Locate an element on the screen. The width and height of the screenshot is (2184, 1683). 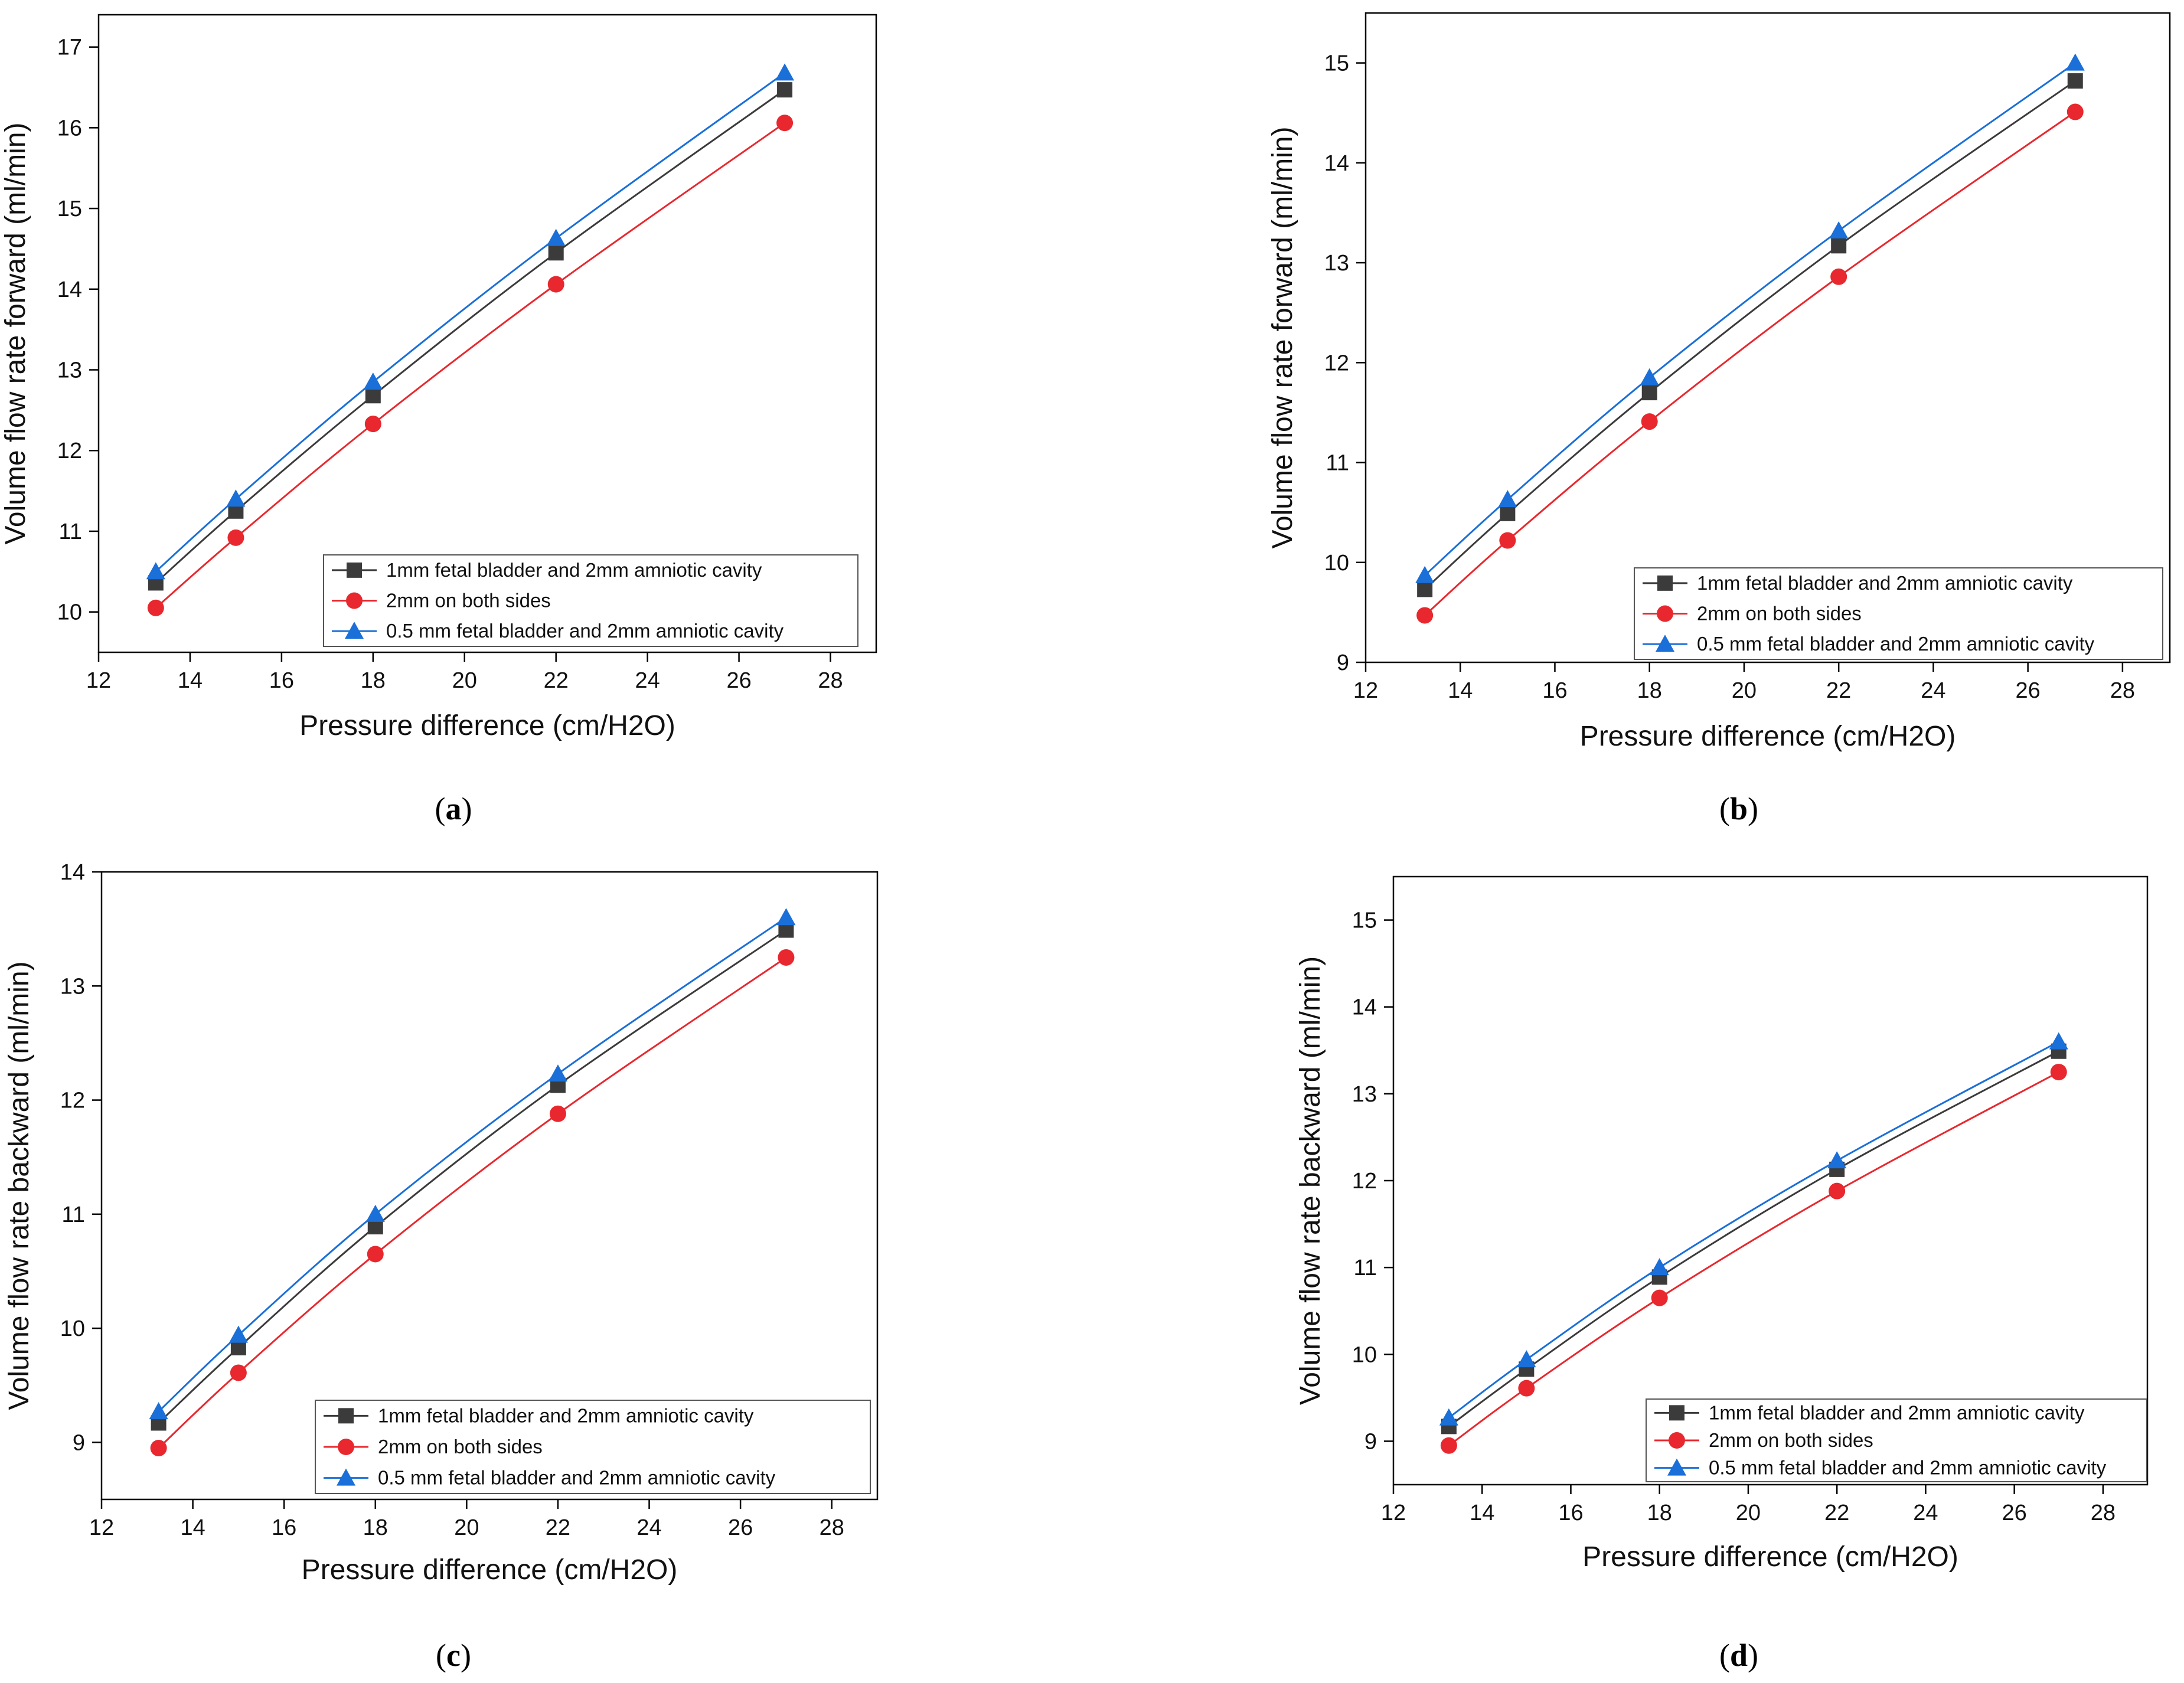
legend-label: 2mm on both sides is located at coordinates (1779, 614).